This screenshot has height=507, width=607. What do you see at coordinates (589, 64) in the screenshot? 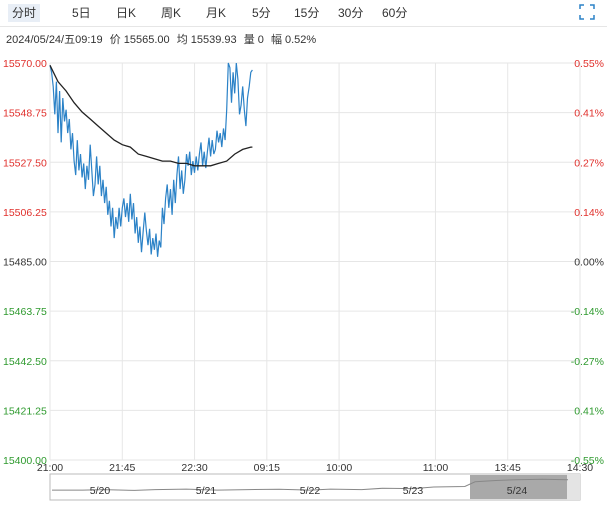
I see `pct-tick-label: 0.55%` at bounding box center [589, 64].